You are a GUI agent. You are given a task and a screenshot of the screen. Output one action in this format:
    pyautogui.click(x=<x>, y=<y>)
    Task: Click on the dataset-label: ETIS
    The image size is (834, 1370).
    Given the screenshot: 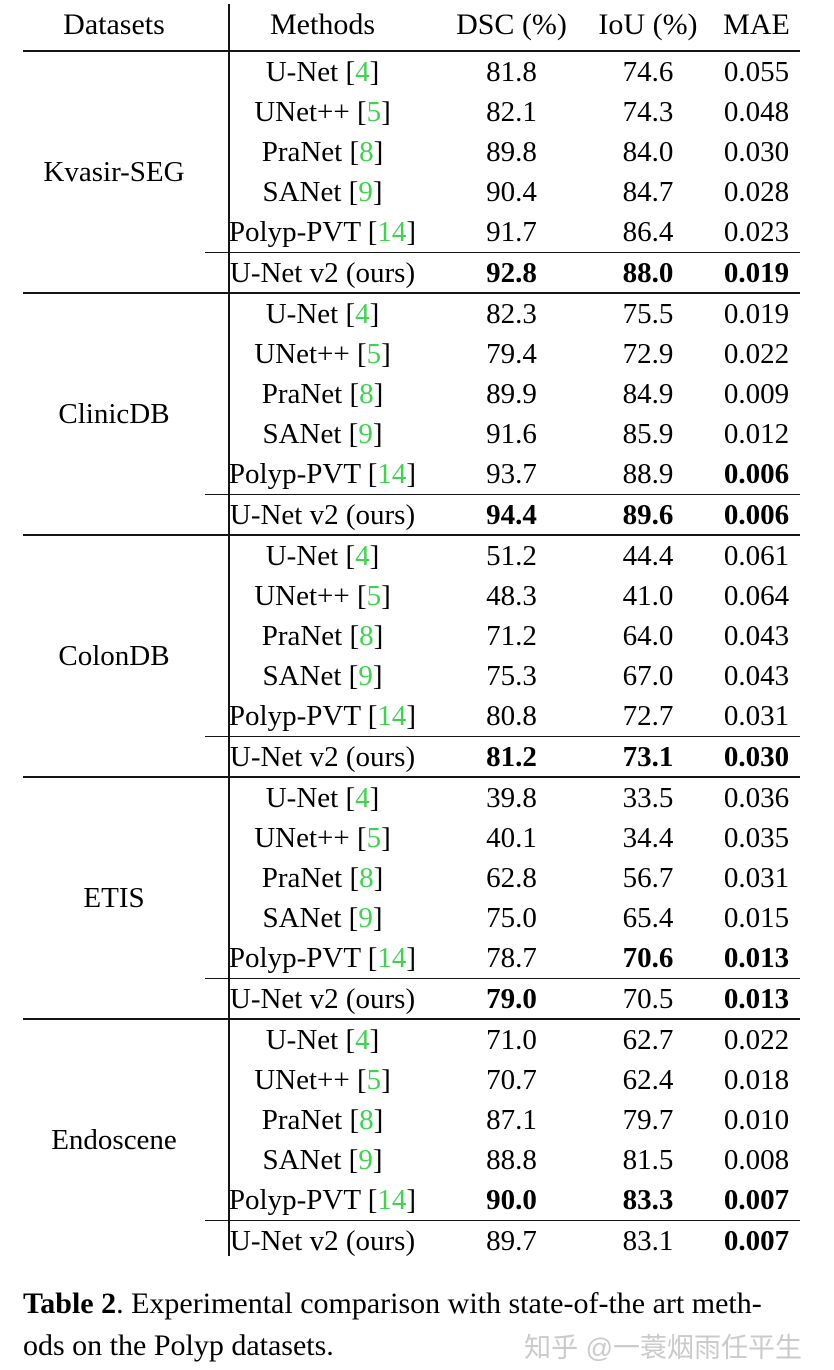 What is the action you would take?
    pyautogui.click(x=114, y=898)
    